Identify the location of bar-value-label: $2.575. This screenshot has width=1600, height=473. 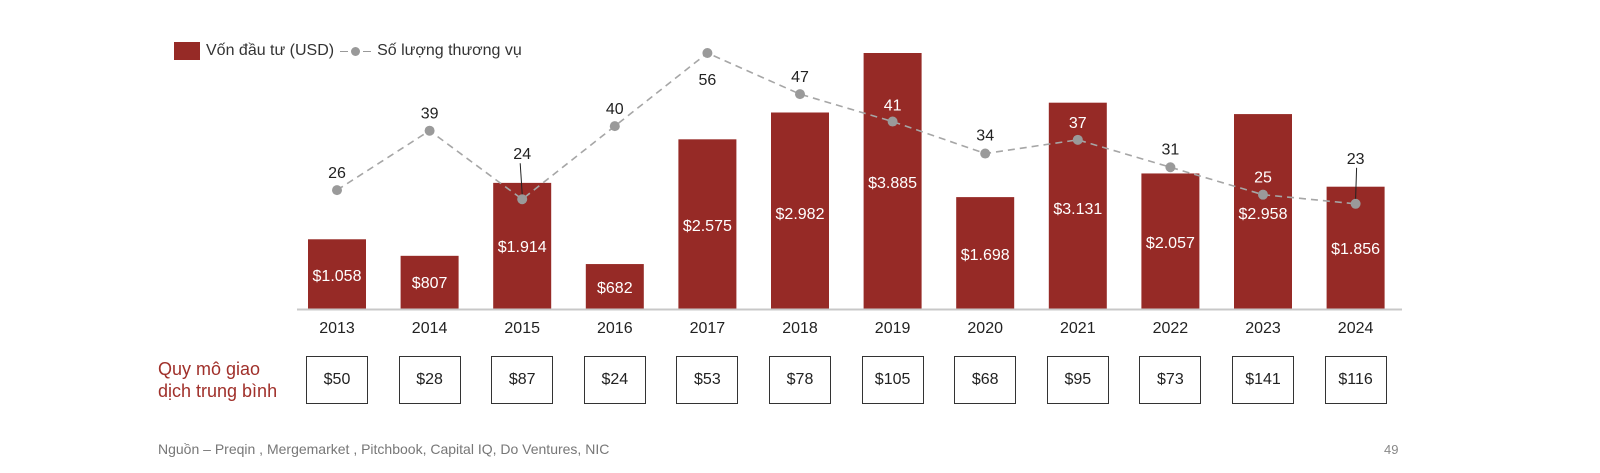
(707, 226).